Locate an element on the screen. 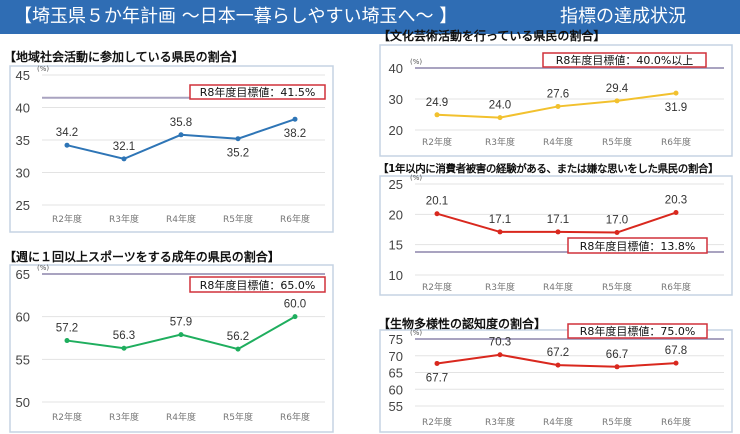 This screenshot has height=434, width=740. data-label: 66.7 is located at coordinates (617, 355).